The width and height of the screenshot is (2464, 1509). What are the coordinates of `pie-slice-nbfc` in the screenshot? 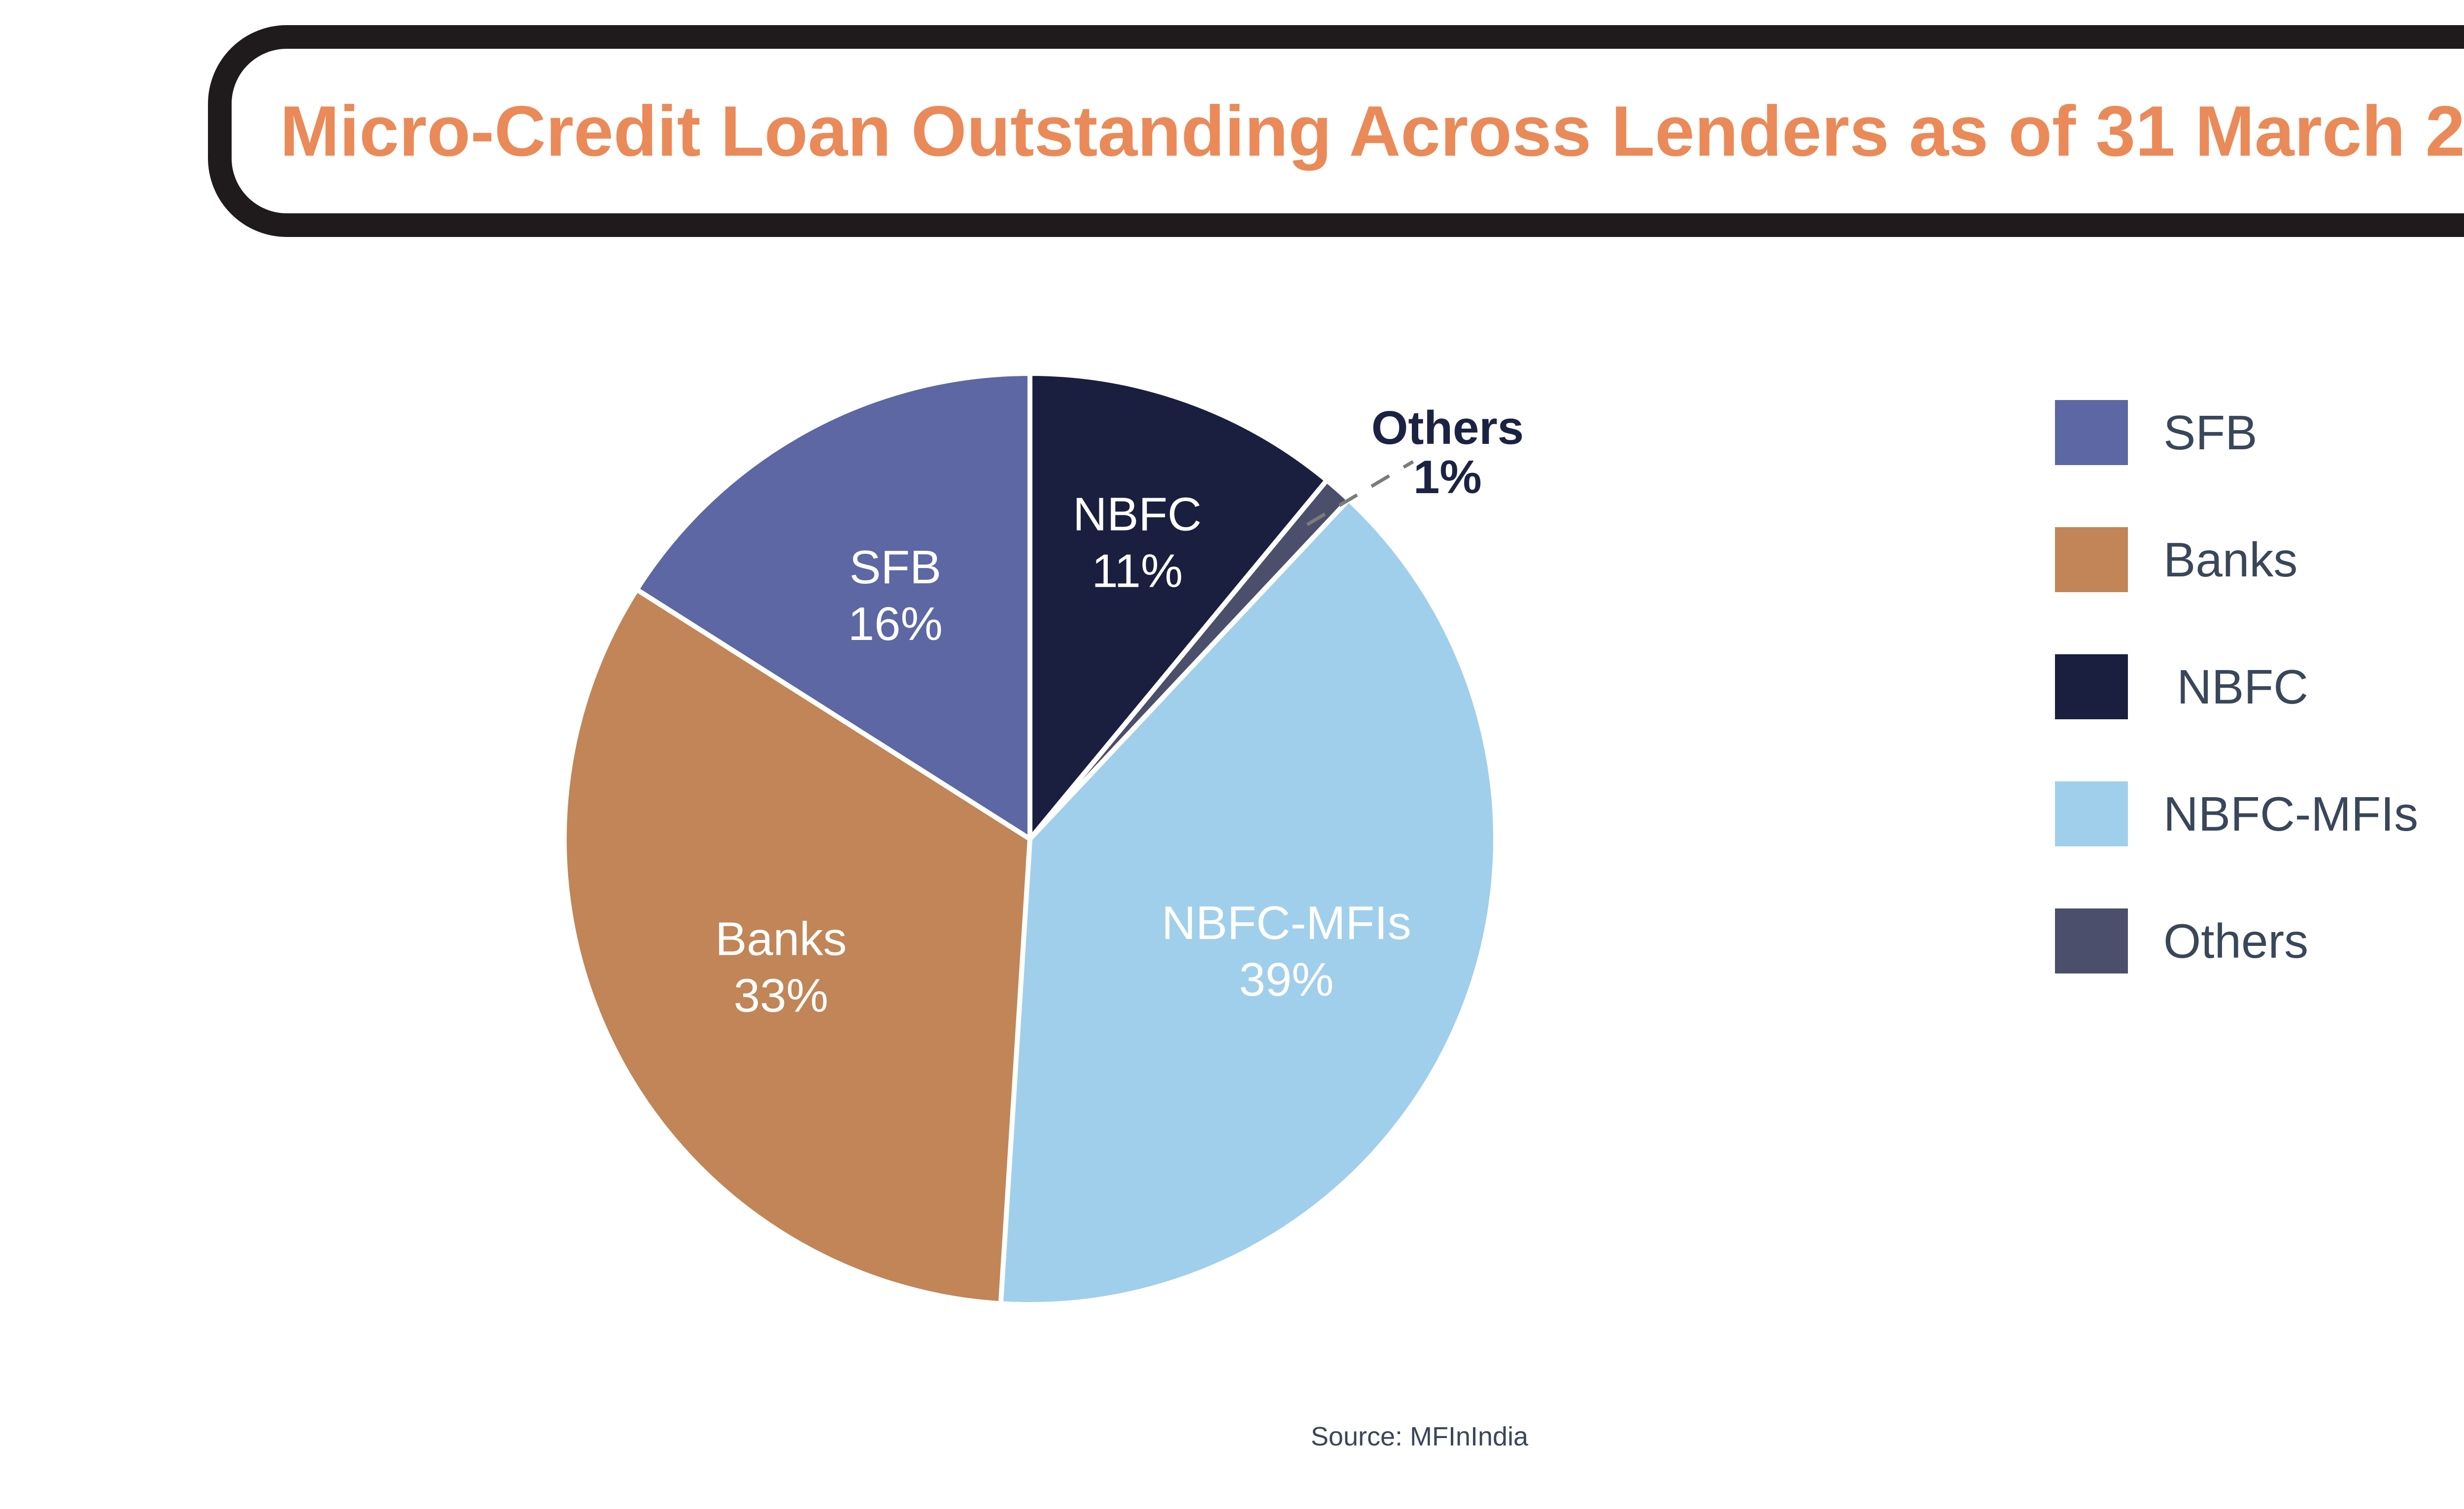 It's located at (1178, 606).